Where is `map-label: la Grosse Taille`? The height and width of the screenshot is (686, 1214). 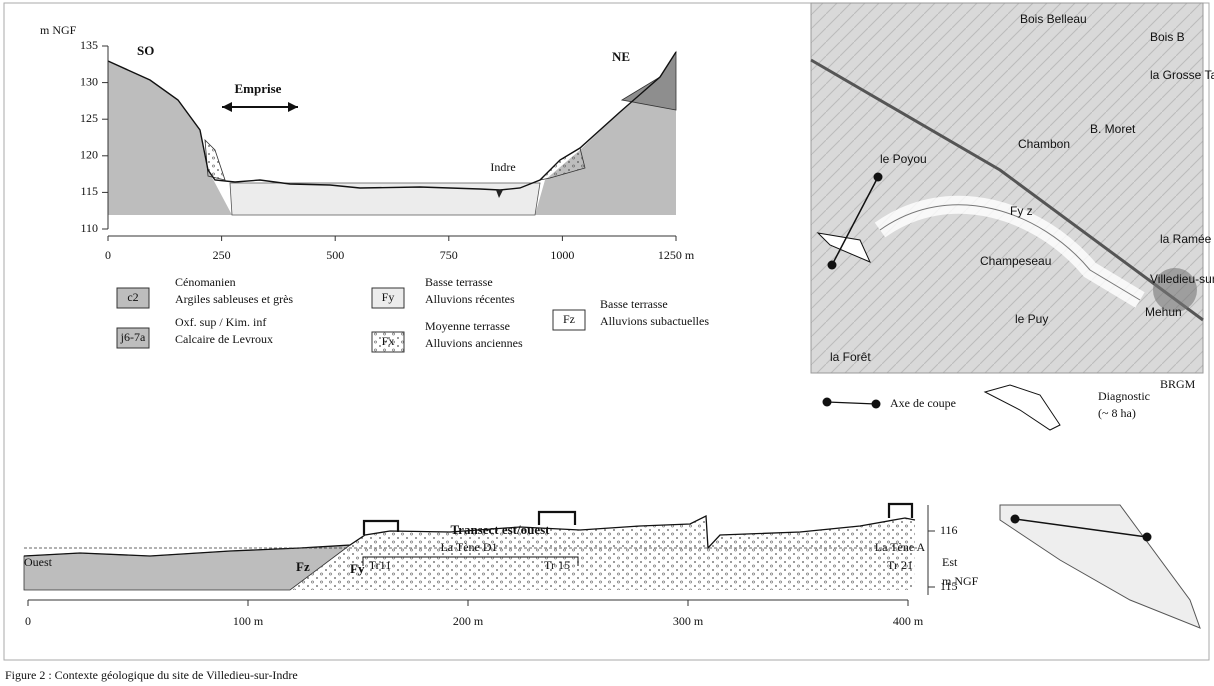 map-label: la Grosse Taille is located at coordinates (1182, 75).